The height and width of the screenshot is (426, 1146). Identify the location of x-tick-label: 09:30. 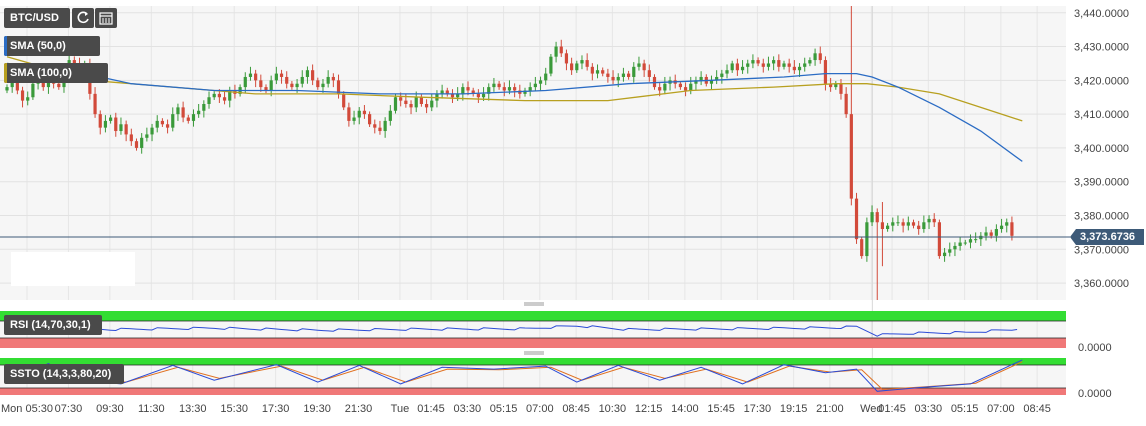
(110, 409).